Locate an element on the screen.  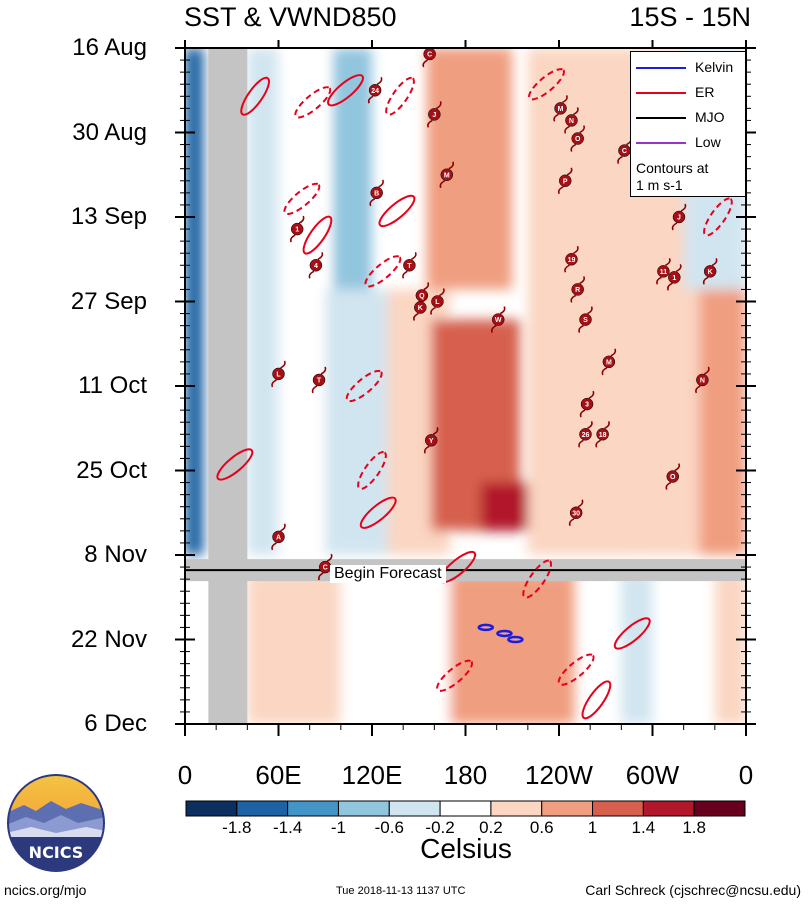
tc-id: 3 is located at coordinates (587, 405).